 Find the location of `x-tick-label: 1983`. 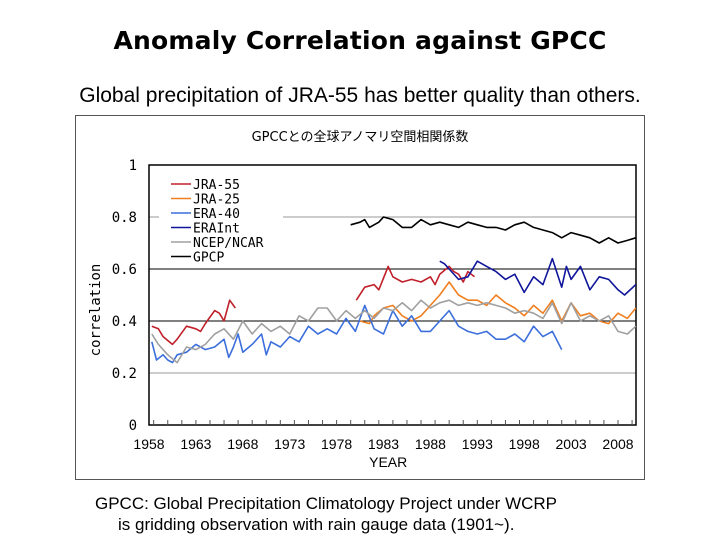

x-tick-label: 1983 is located at coordinates (383, 444).